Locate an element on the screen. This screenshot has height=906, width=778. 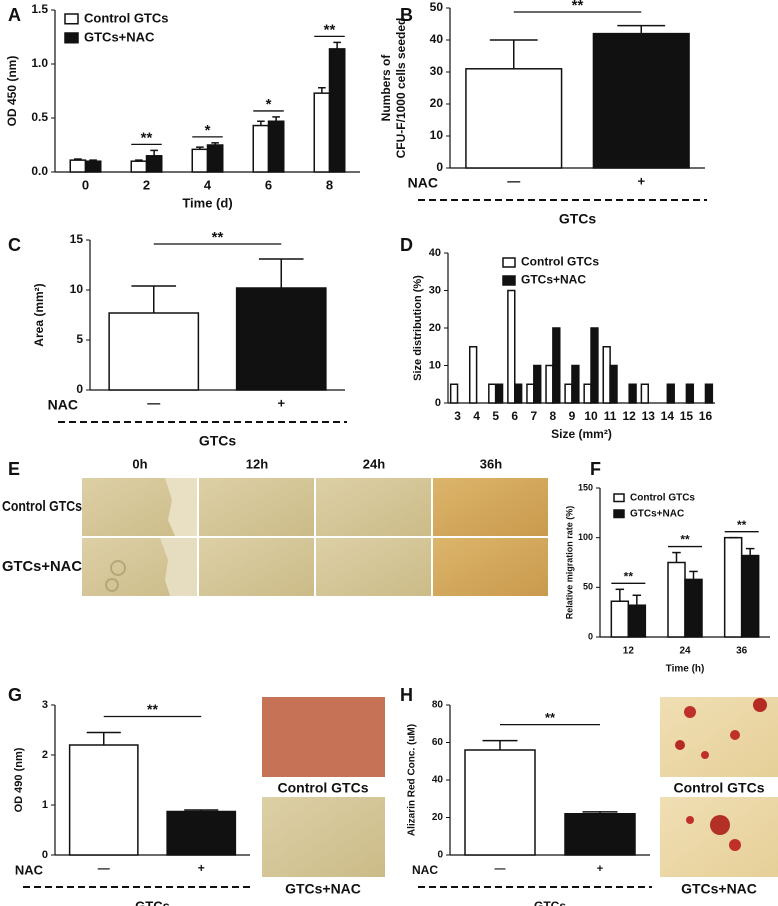
y-tick-label: 60 is located at coordinates (438, 742).